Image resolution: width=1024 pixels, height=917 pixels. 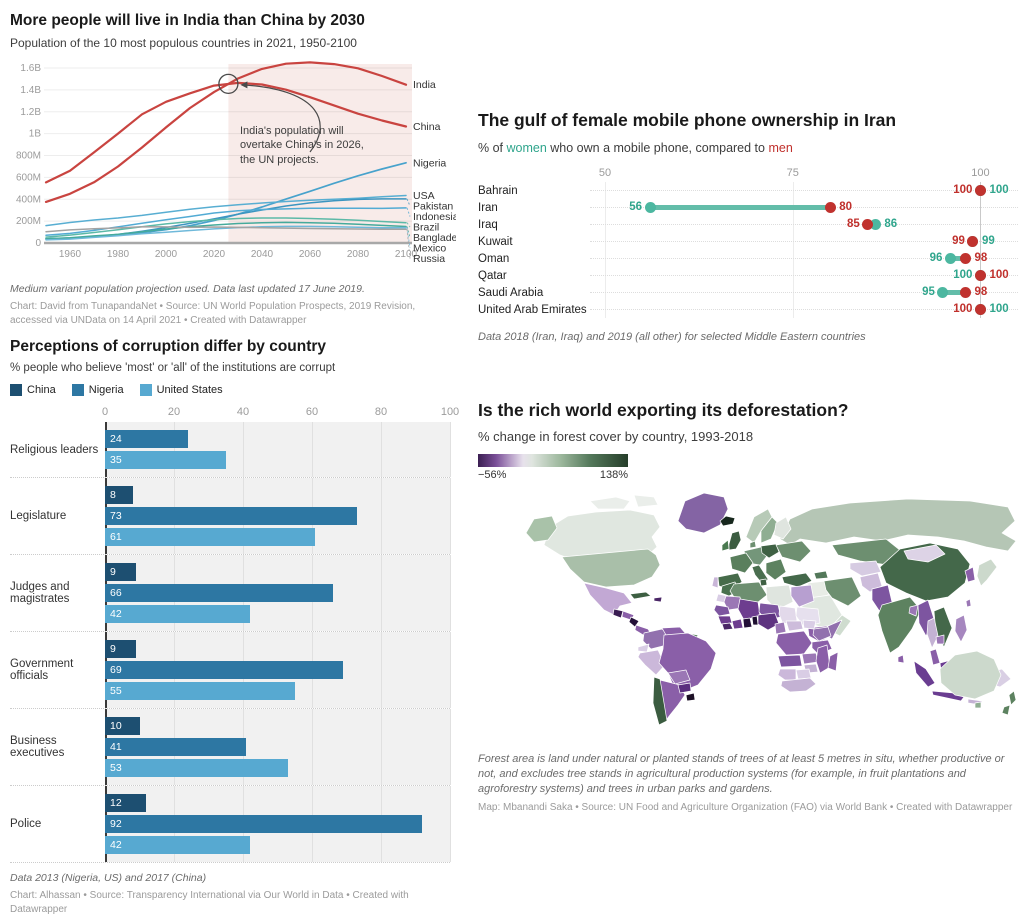 What do you see at coordinates (634, 622) in the screenshot?
I see `region-nicaragua` at bounding box center [634, 622].